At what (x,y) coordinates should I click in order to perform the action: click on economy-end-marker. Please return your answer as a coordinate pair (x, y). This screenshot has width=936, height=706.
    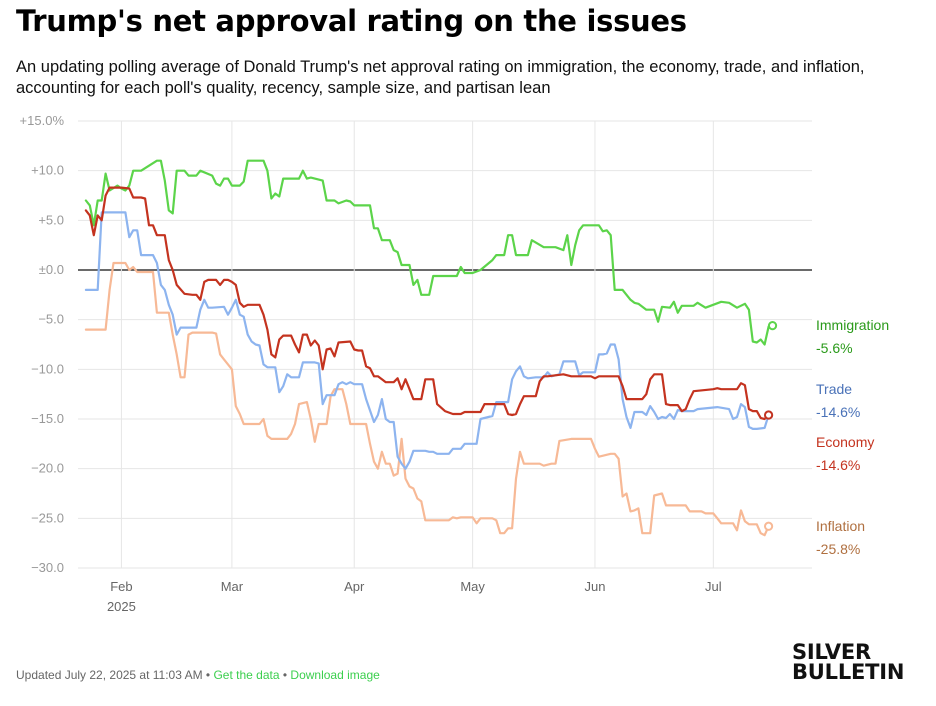
    Looking at the image, I should click on (768, 415).